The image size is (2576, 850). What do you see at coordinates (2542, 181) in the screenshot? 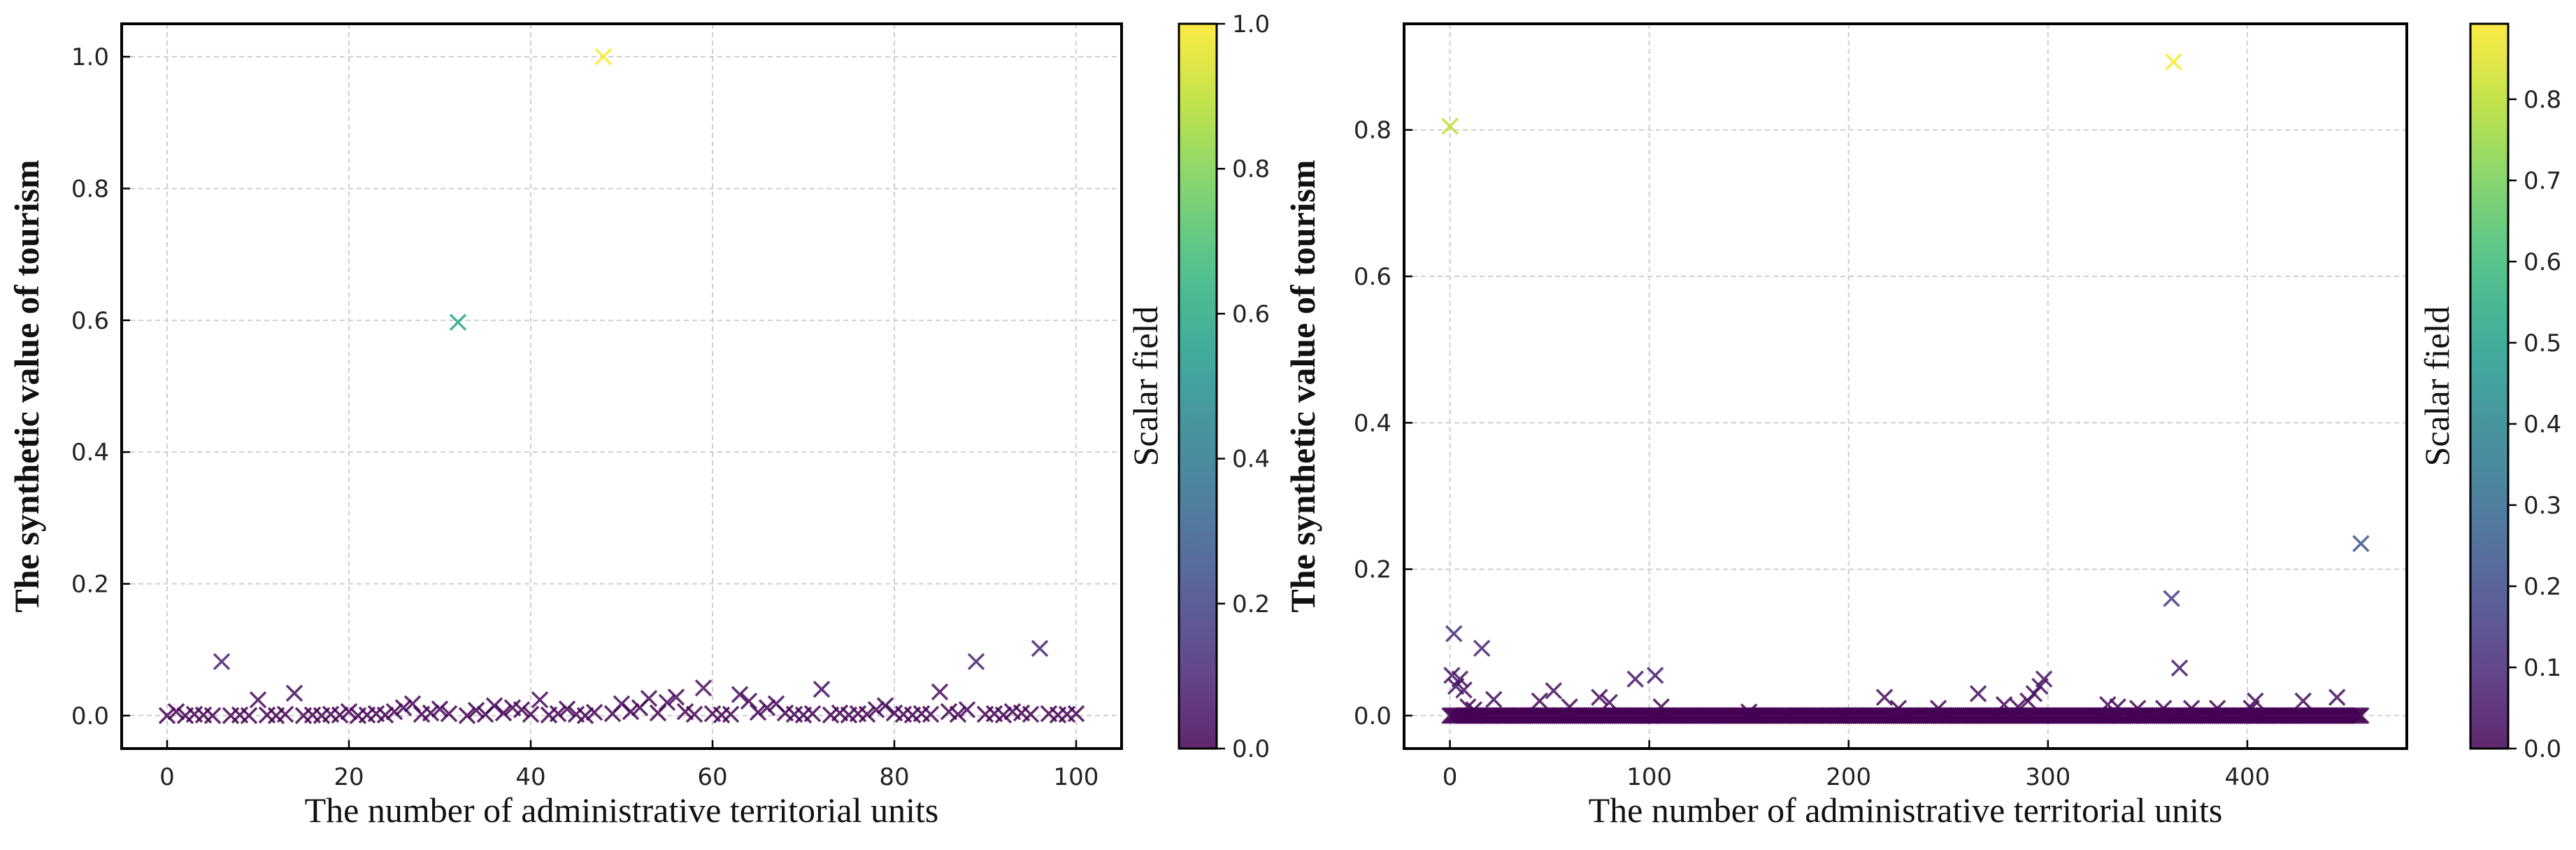
I see `colorbar-tick-label: 0.7` at bounding box center [2542, 181].